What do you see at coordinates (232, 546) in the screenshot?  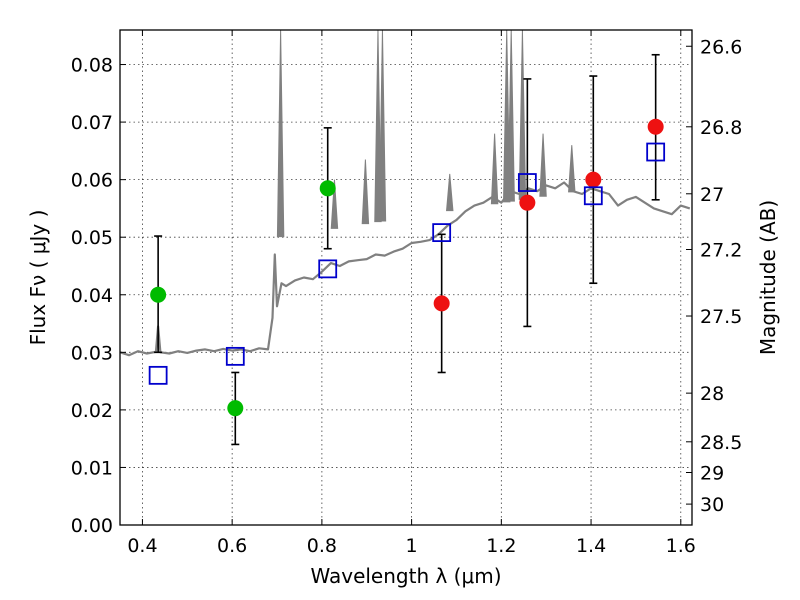 I see `x-tick-label: 0.6` at bounding box center [232, 546].